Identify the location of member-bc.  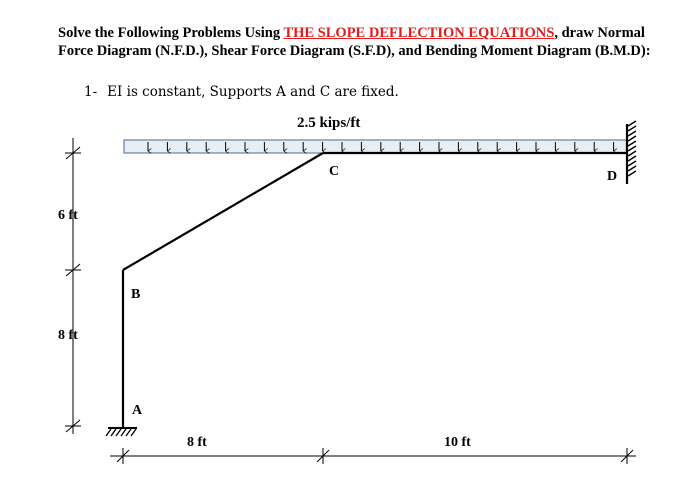
(223, 211).